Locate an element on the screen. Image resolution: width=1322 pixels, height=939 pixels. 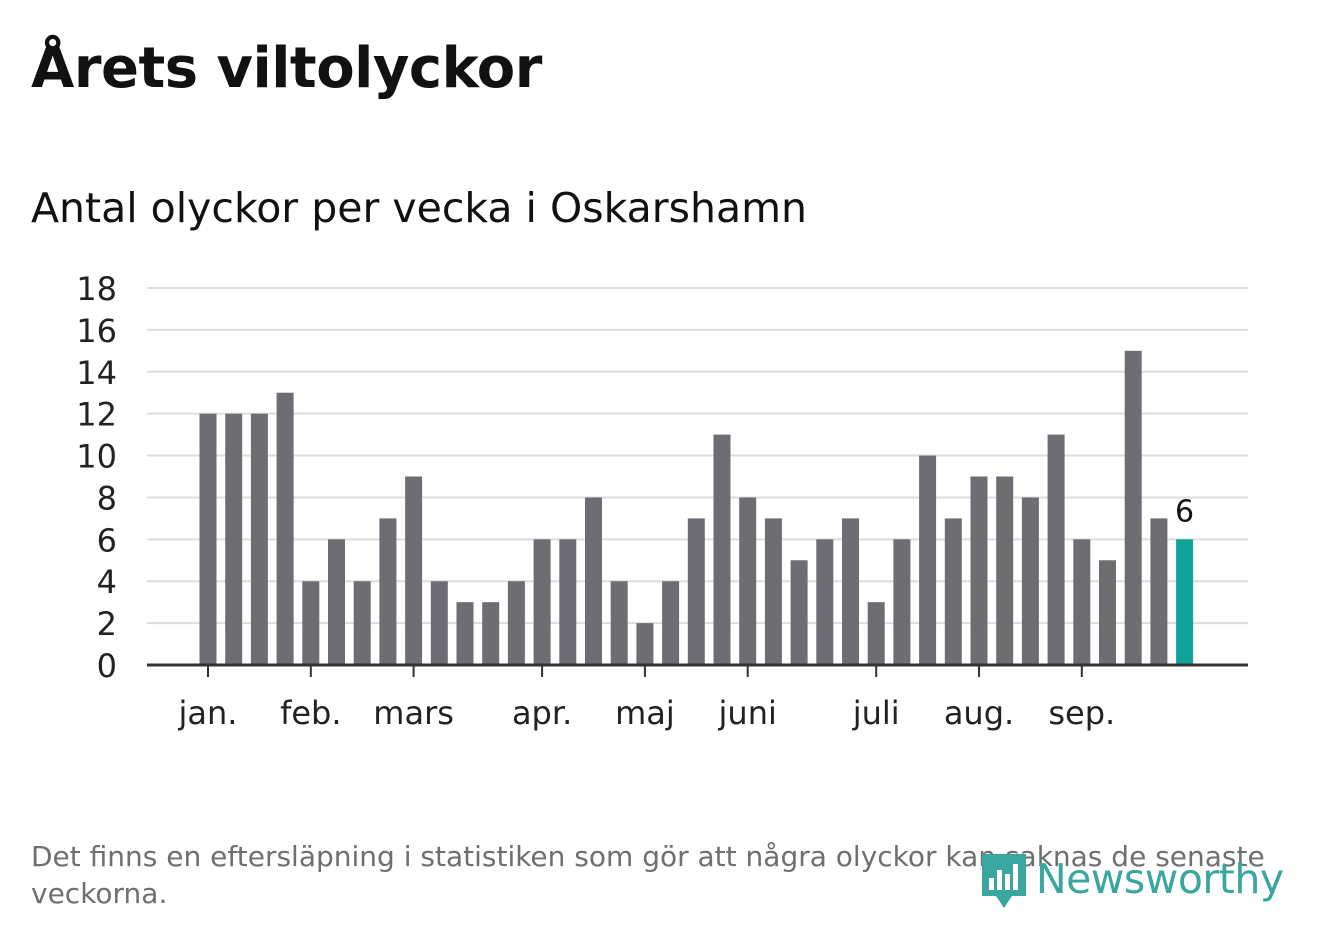
y-tick-label: 18 is located at coordinates (96, 289).